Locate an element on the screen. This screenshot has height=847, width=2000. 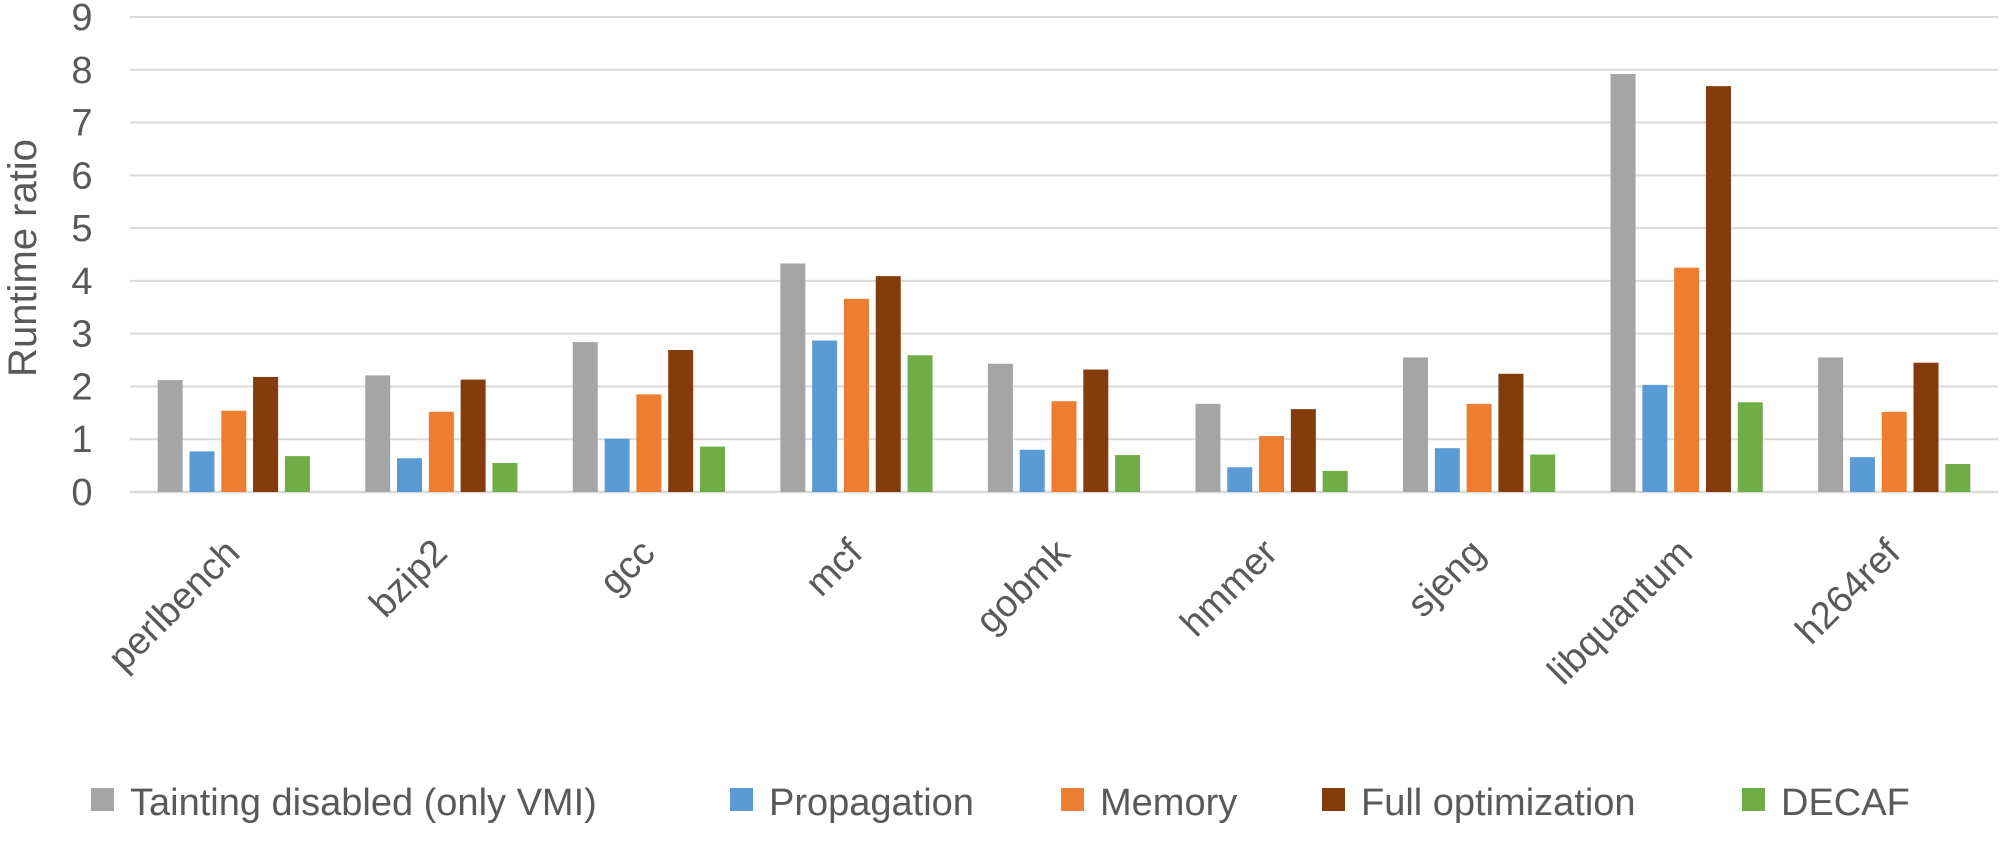
y-tick-label: 5 is located at coordinates (81, 229).